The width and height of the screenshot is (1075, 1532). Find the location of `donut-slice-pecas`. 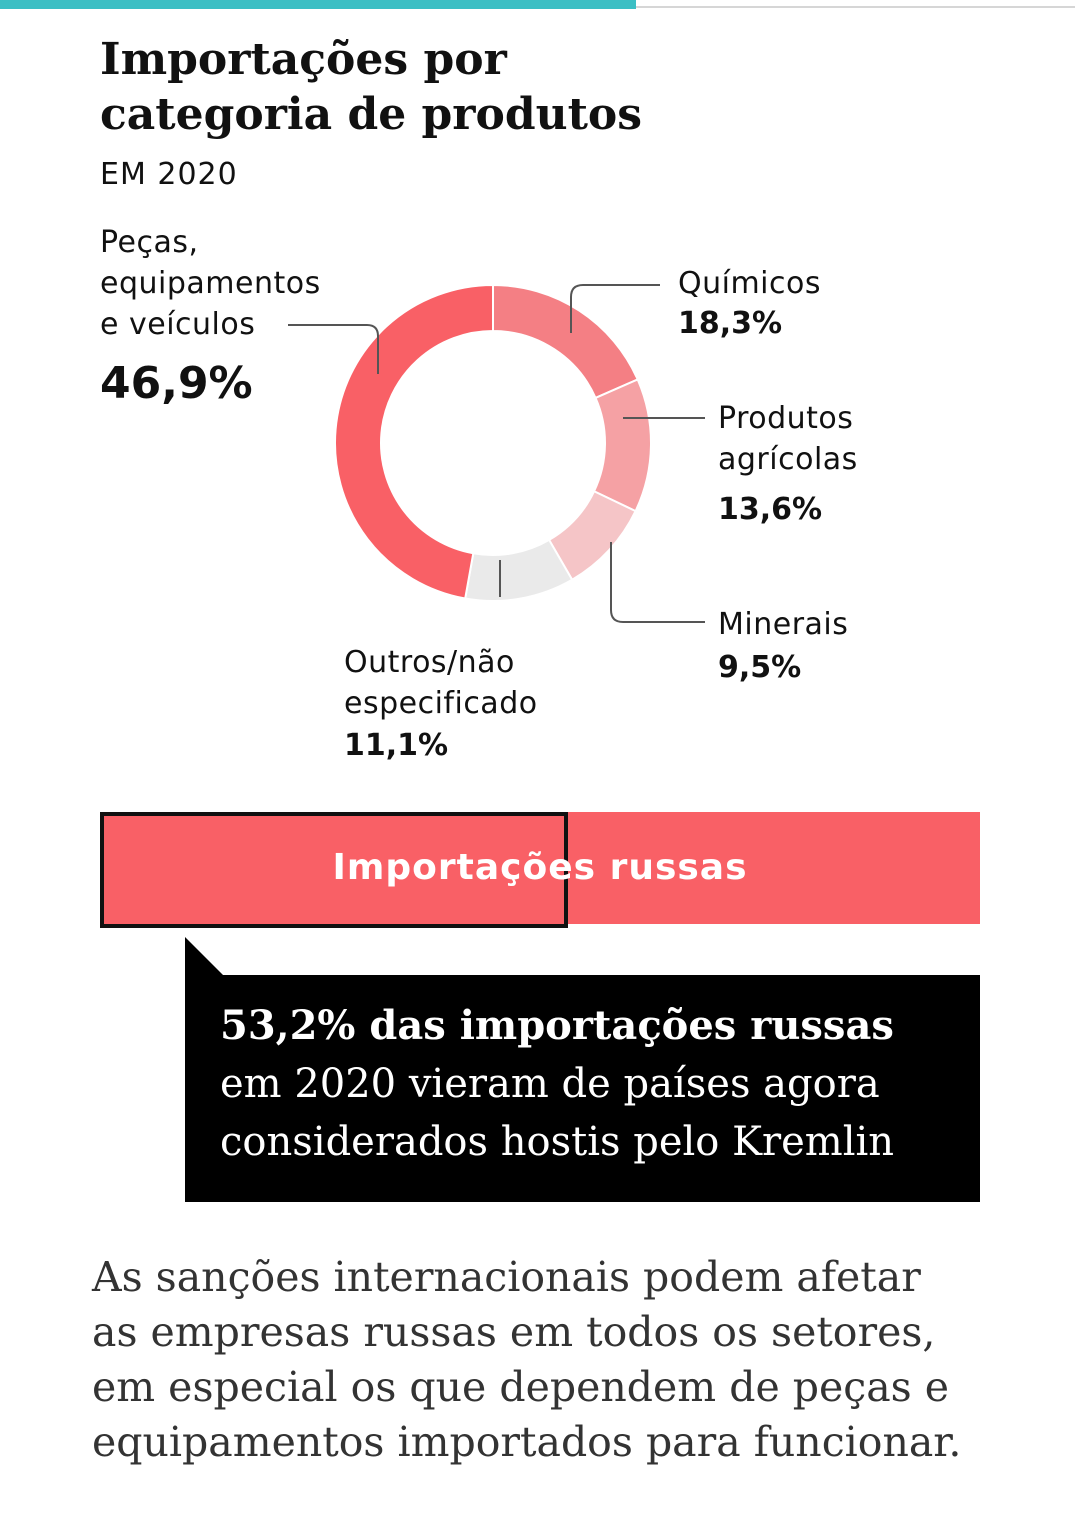

donut-slice-pecas is located at coordinates (414, 441).